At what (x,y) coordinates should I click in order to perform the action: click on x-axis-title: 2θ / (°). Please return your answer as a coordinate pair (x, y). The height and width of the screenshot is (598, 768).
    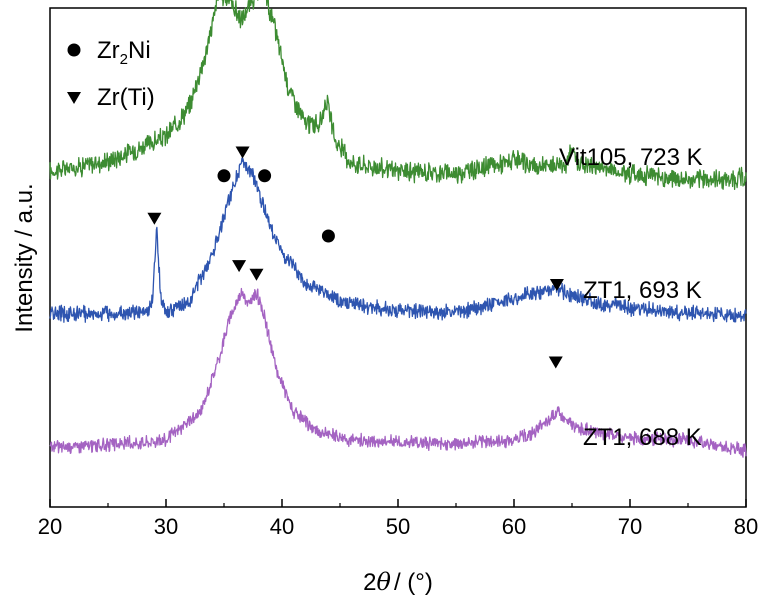
    Looking at the image, I should click on (398, 582).